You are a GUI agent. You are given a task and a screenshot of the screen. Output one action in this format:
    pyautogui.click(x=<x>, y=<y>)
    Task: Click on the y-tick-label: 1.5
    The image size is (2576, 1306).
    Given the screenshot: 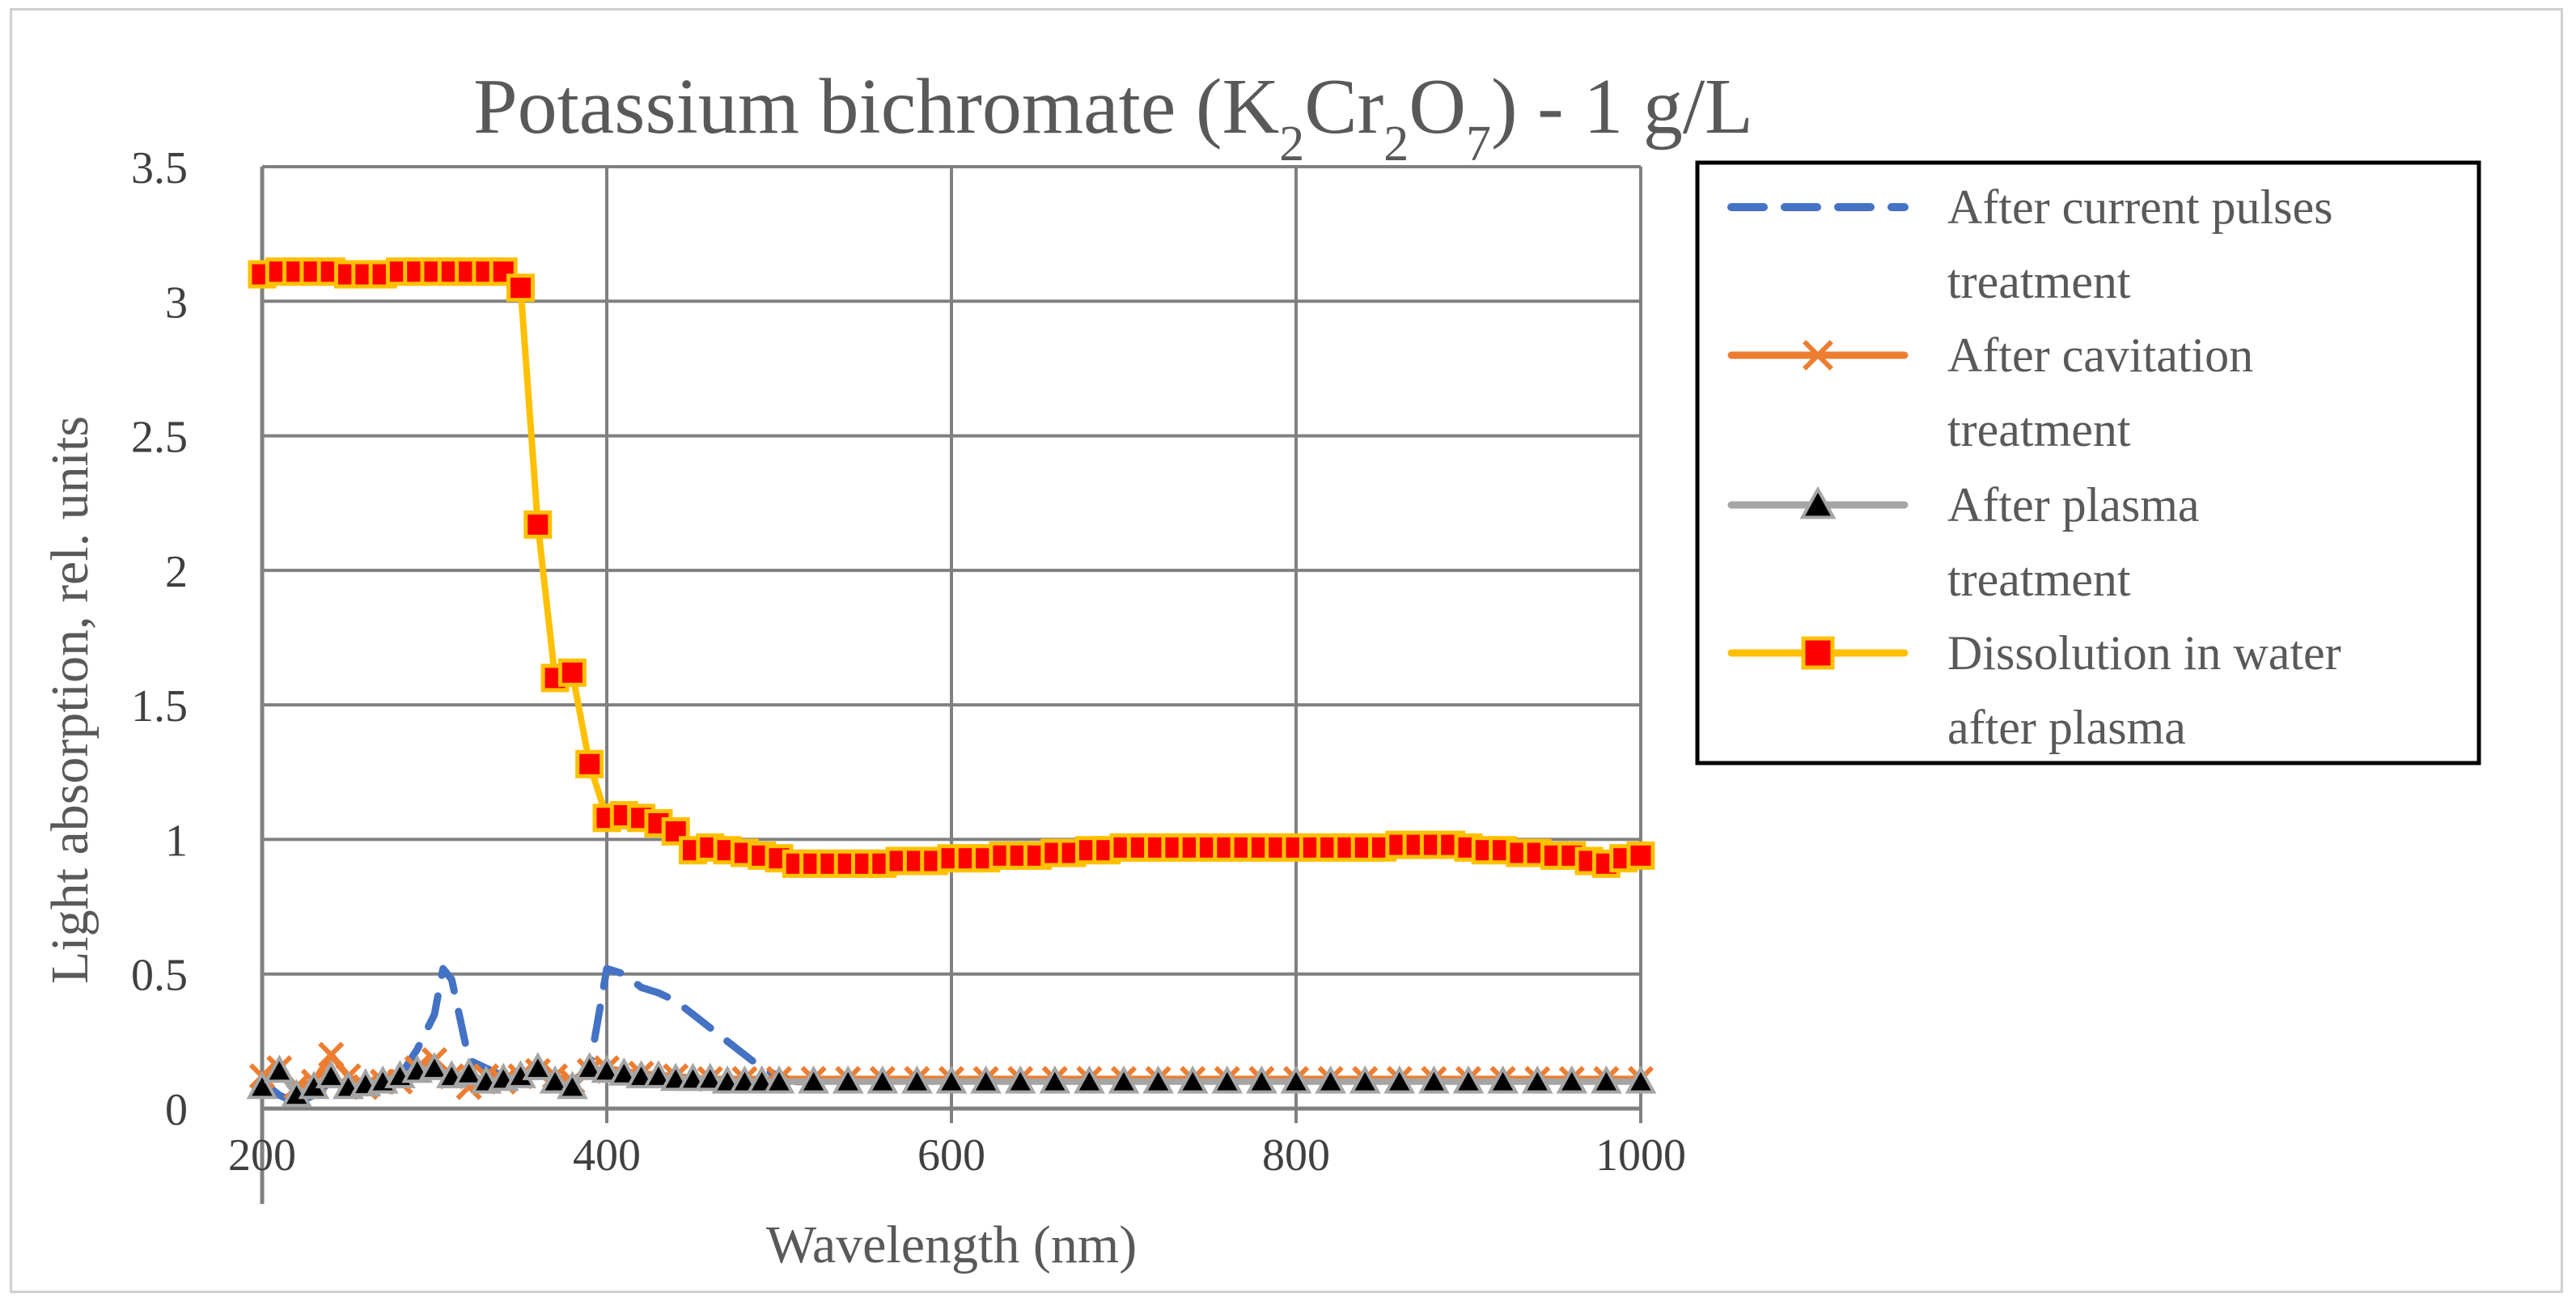 What is the action you would take?
    pyautogui.click(x=159, y=706)
    